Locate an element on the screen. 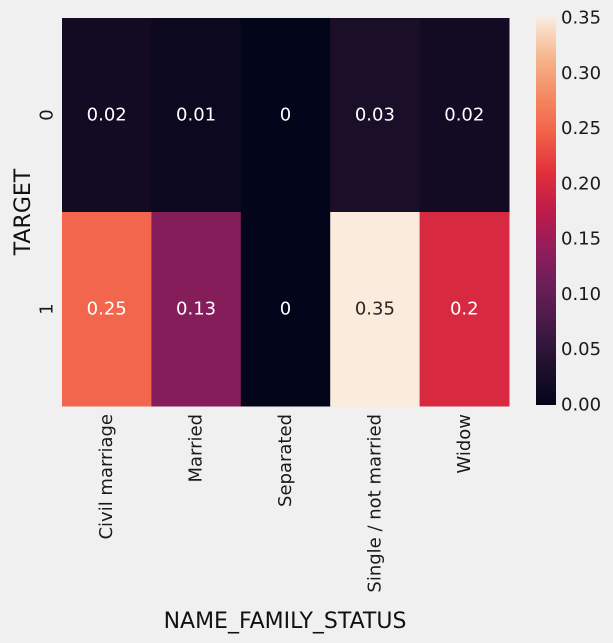 The height and width of the screenshot is (643, 613). cell-value-label: 0.03 is located at coordinates (375, 115).